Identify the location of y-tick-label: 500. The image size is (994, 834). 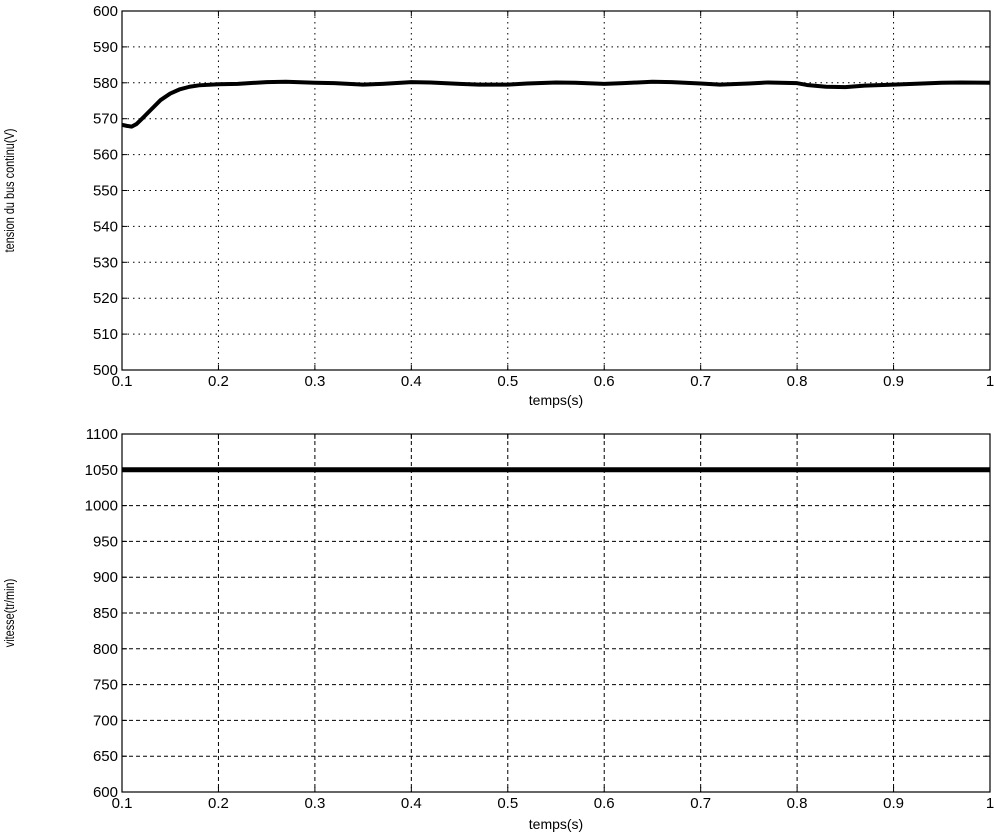
(105, 370).